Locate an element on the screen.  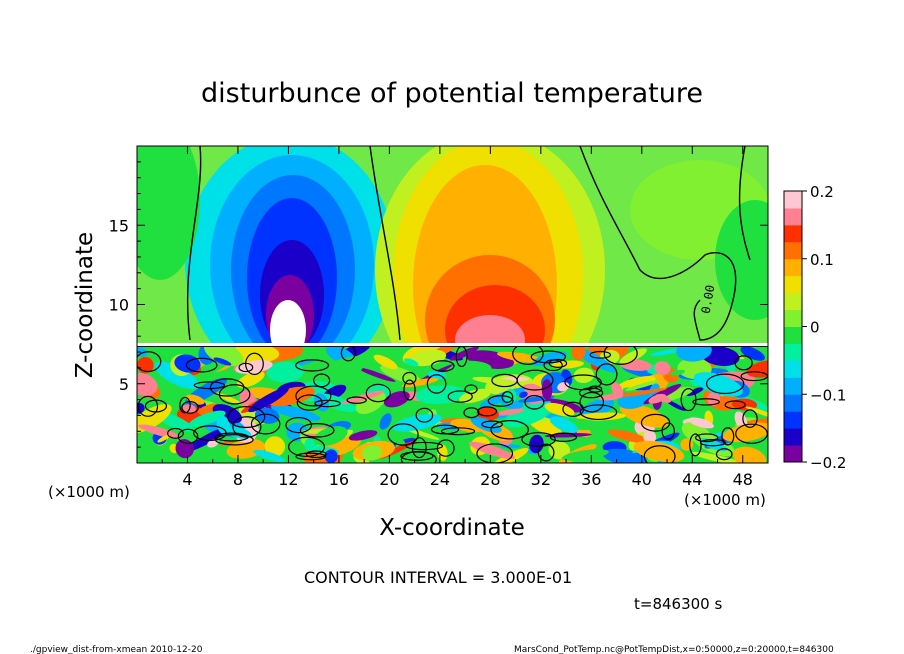
colorbar-label: 0.1 is located at coordinates (822, 260).